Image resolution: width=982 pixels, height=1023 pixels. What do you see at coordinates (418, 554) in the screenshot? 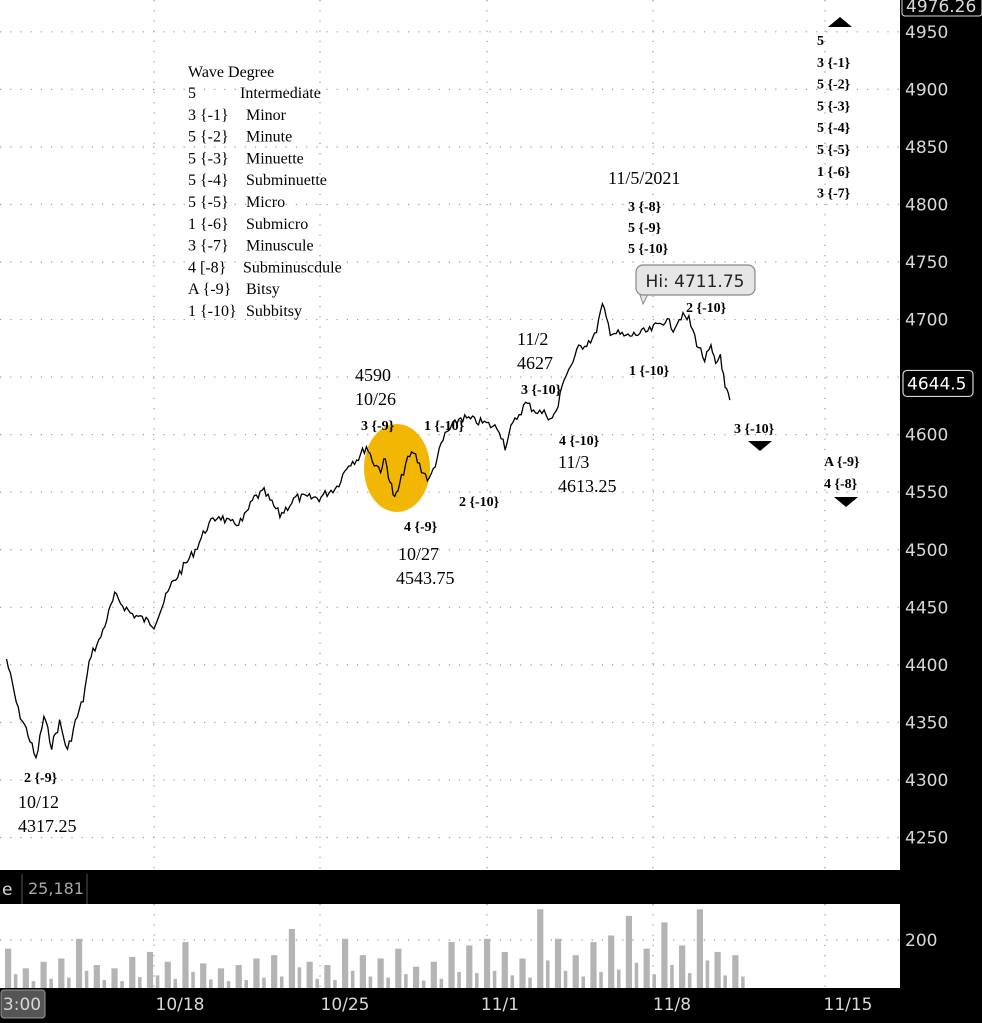
I see `wave-annotation: 10/27` at bounding box center [418, 554].